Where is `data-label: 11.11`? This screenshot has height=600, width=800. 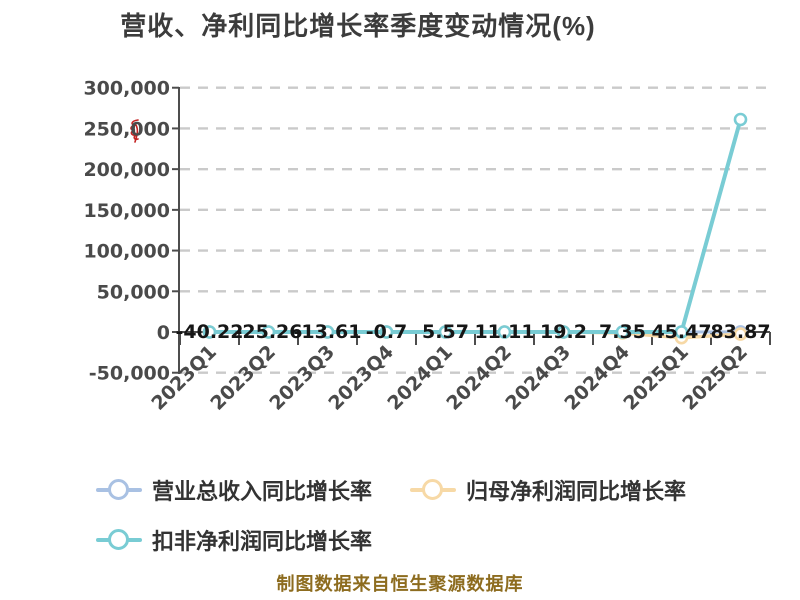
data-label: 11.11 is located at coordinates (504, 332).